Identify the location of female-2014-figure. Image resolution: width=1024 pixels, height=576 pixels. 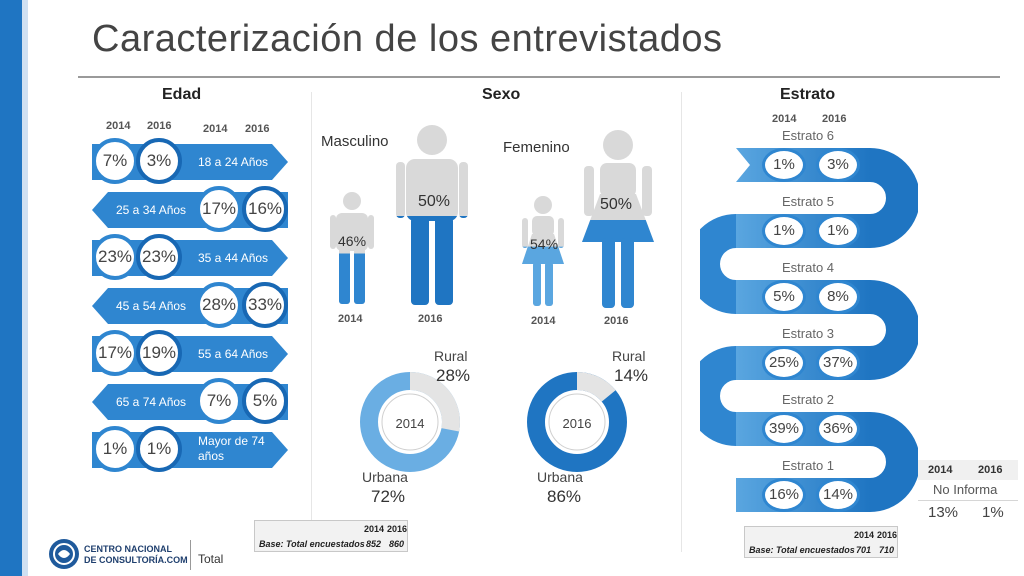
(543, 251).